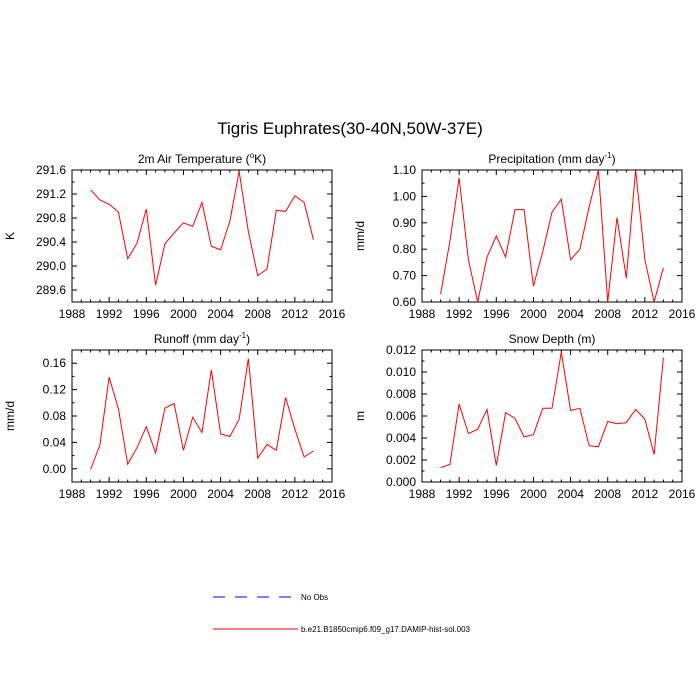 The width and height of the screenshot is (700, 700). I want to click on panel-1-ytick-label: 289.6, so click(51, 290).